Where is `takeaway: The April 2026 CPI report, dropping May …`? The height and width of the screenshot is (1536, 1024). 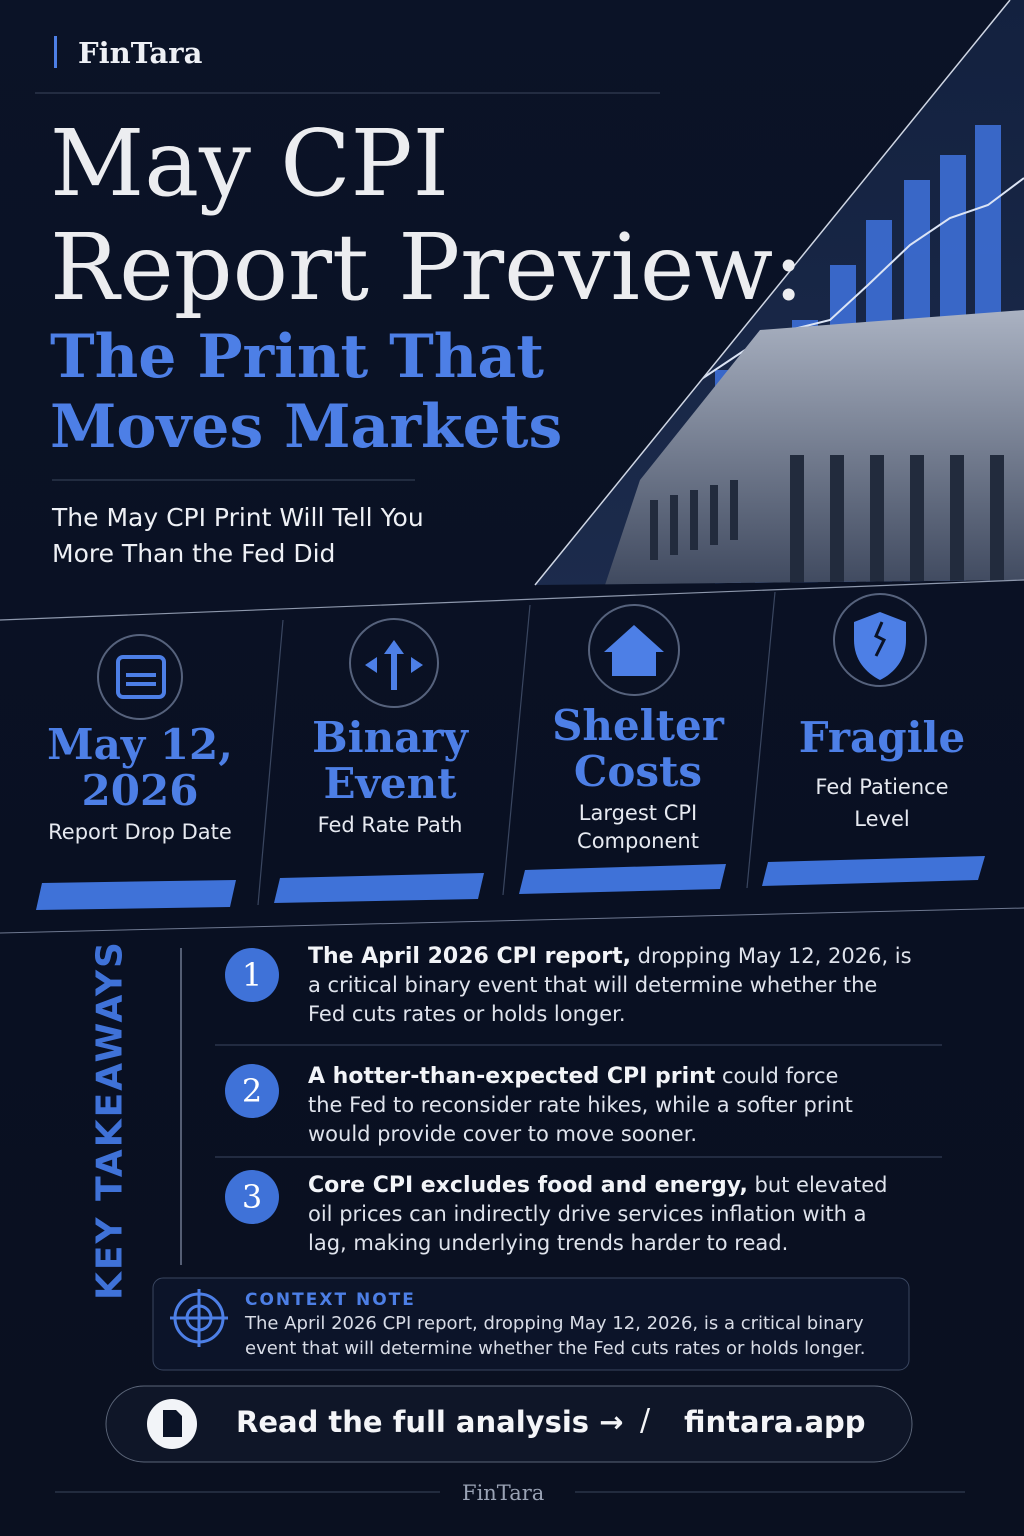 takeaway: The April 2026 CPI report, dropping May … is located at coordinates (613, 985).